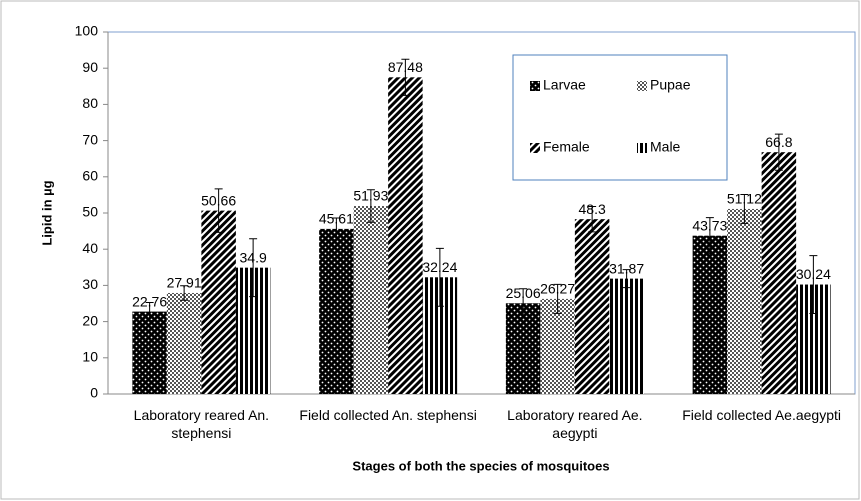  What do you see at coordinates (90, 139) in the screenshot?
I see `y-tick-label: 70` at bounding box center [90, 139].